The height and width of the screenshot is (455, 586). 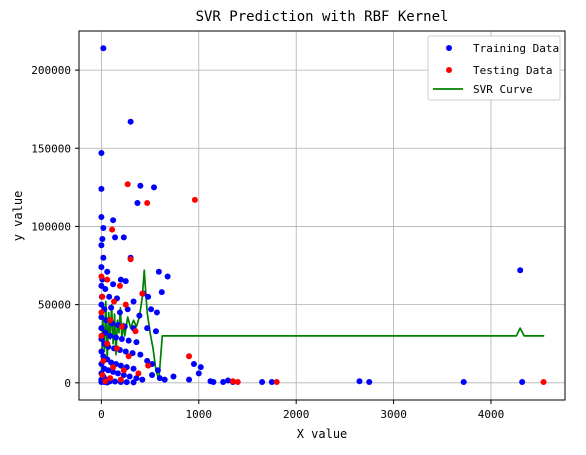 What do you see at coordinates (449, 48) in the screenshot?
I see `legend-training-marker` at bounding box center [449, 48].